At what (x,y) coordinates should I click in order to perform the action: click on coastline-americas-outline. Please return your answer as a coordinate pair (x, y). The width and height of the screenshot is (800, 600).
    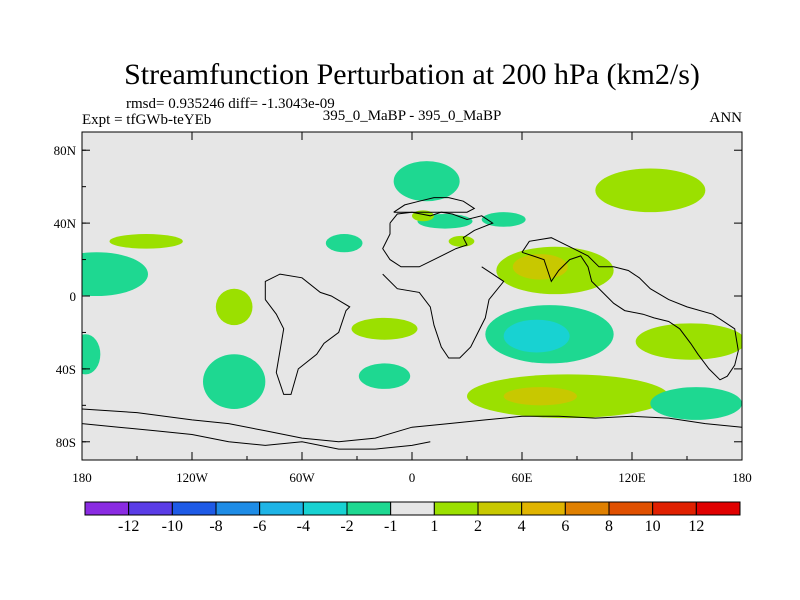
    Looking at the image, I should click on (307, 334).